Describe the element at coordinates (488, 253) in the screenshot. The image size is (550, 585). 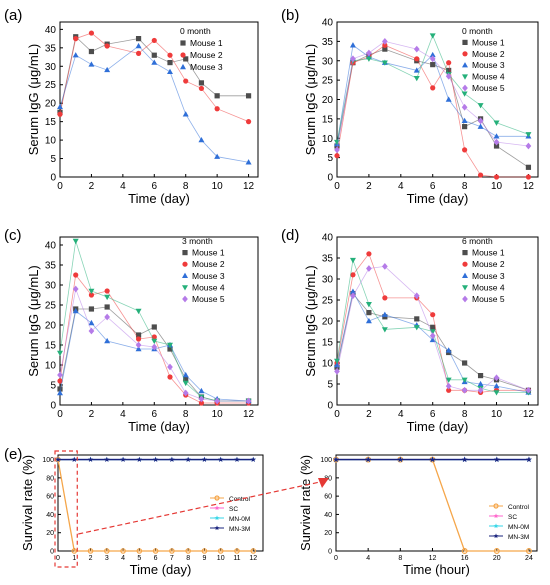
I see `legend-label: Mouse 1` at that location.